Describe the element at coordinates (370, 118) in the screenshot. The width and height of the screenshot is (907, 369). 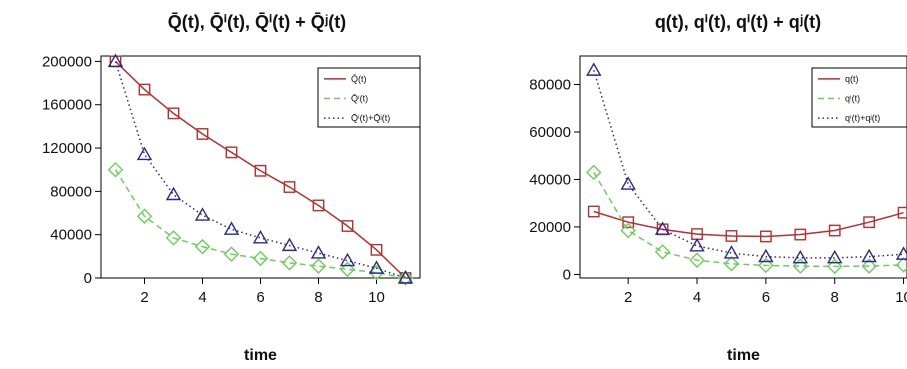
I see `legend-entry: Q̄ⁱ(t)+Q̄ʲ(t)` at that location.